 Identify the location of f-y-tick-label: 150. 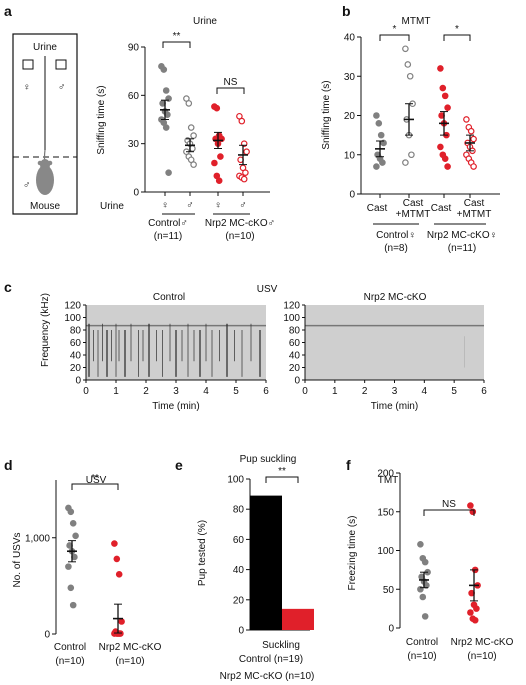
(385, 512).